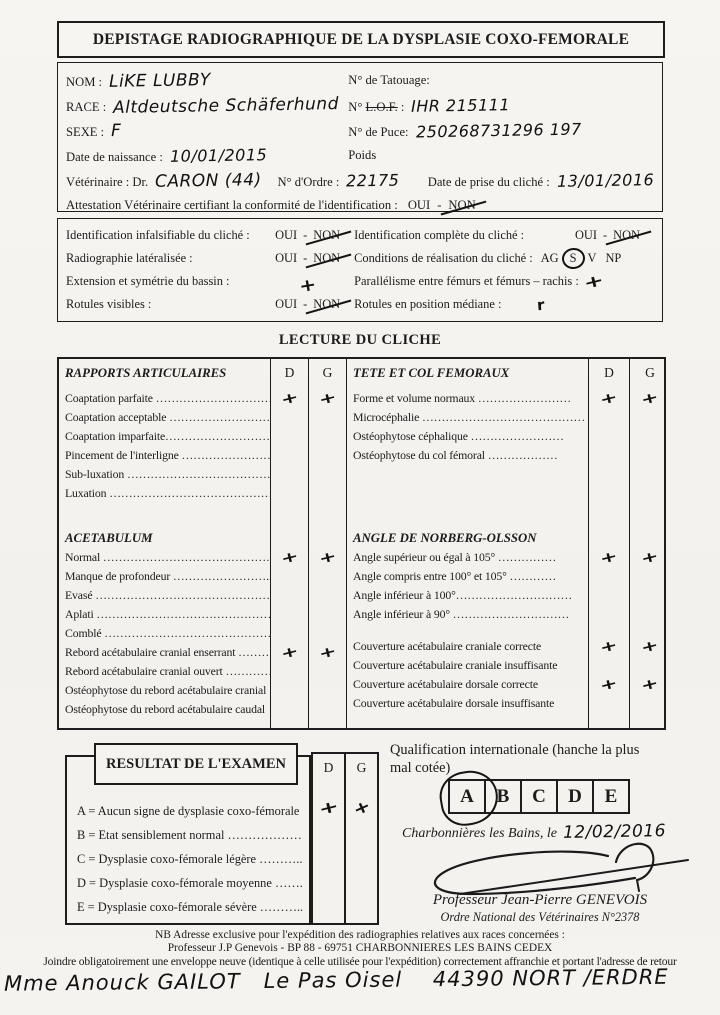 The height and width of the screenshot is (1015, 720). Describe the element at coordinates (160, 80) in the screenshot. I see `nom-value: LiKE LUBBY` at that location.